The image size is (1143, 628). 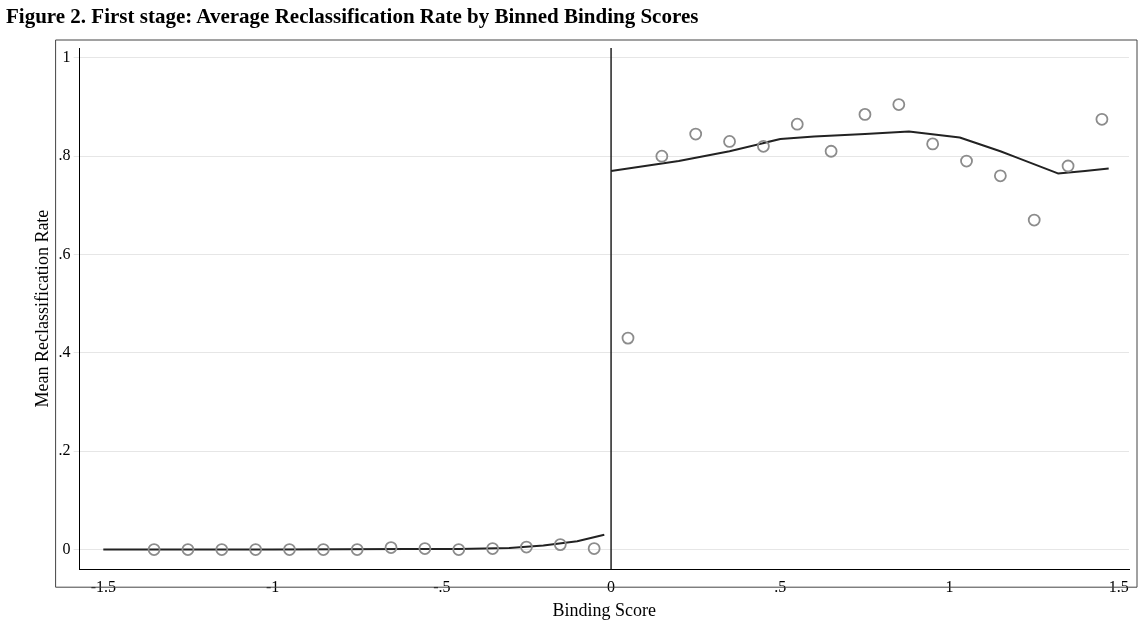 What do you see at coordinates (66, 57) in the screenshot?
I see `y-tick-label: 1` at bounding box center [66, 57].